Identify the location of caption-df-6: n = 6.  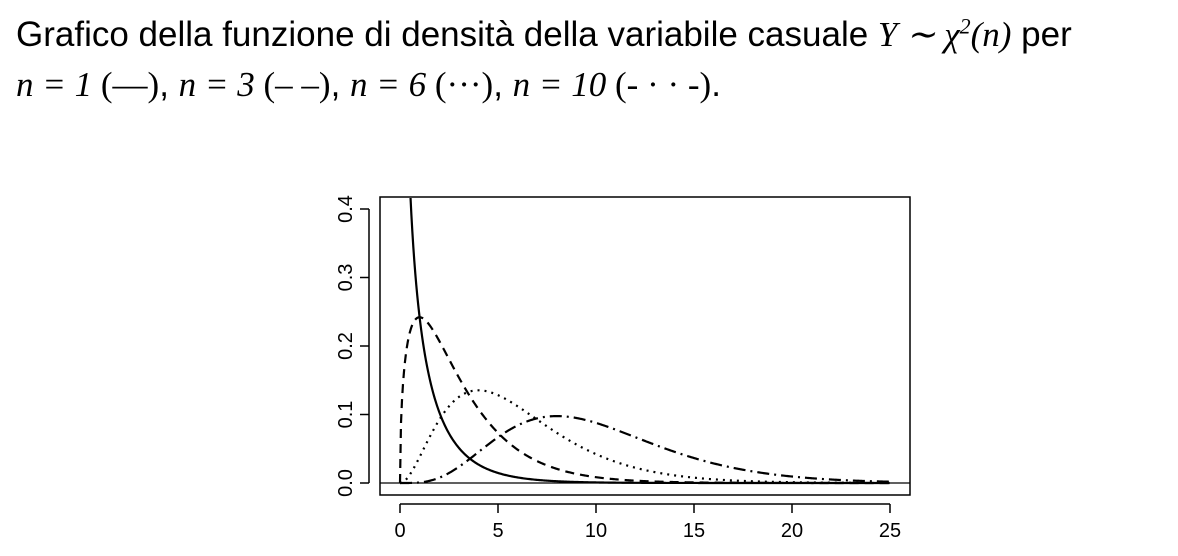
(388, 84).